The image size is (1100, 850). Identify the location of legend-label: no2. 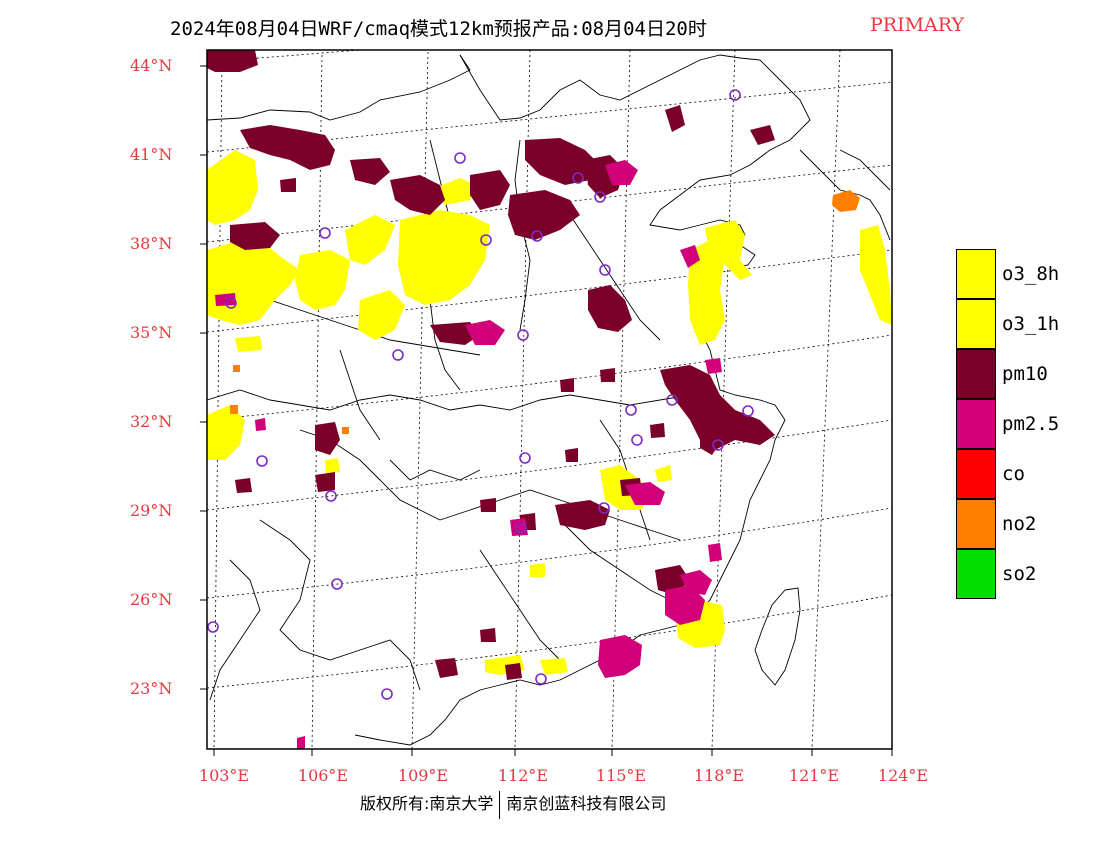
(1019, 524).